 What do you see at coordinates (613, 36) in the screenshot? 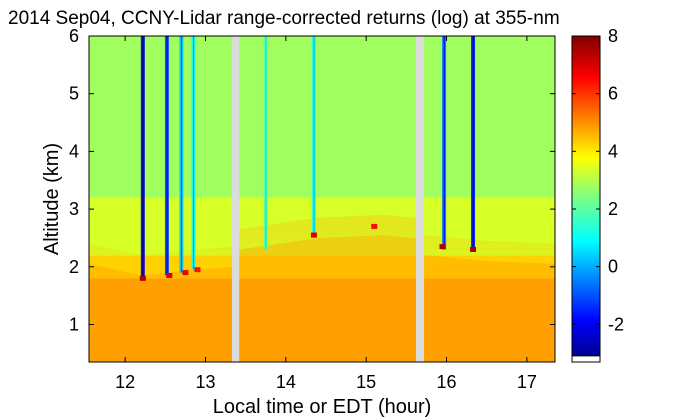
I see `colorbar-tick-label: 8` at bounding box center [613, 36].